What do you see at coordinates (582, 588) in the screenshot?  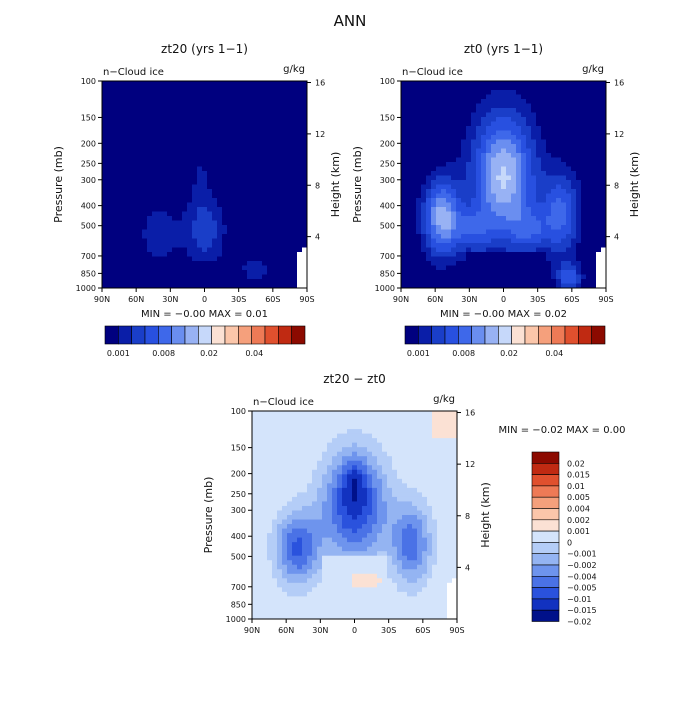 I see `legend-label: −0.005` at bounding box center [582, 588].